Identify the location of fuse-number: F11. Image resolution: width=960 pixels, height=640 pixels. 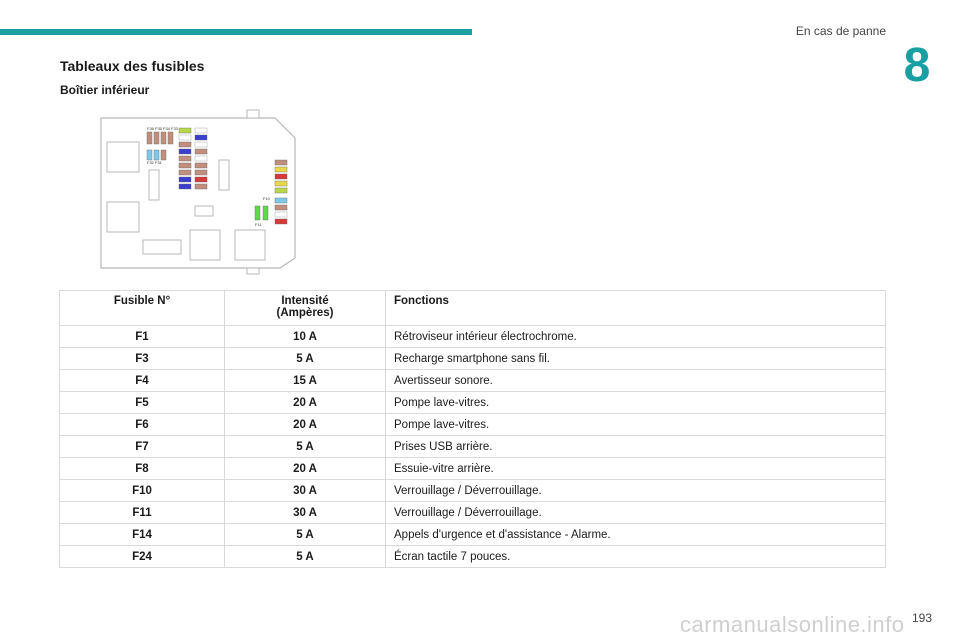
(142, 512).